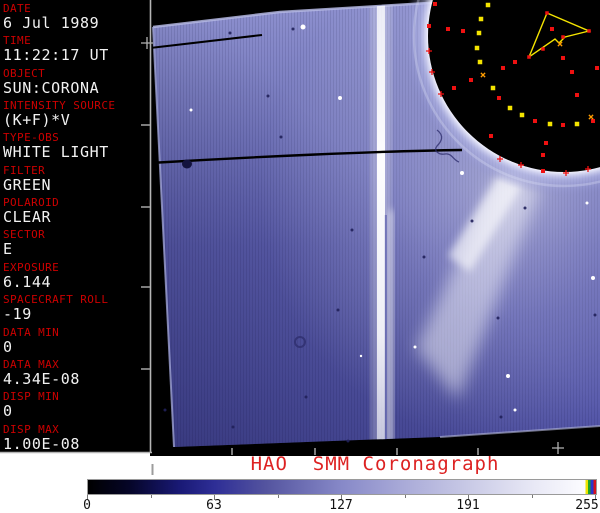 The image size is (600, 513). What do you see at coordinates (24, 170) in the screenshot?
I see `field-label: FILTER` at bounding box center [24, 170].